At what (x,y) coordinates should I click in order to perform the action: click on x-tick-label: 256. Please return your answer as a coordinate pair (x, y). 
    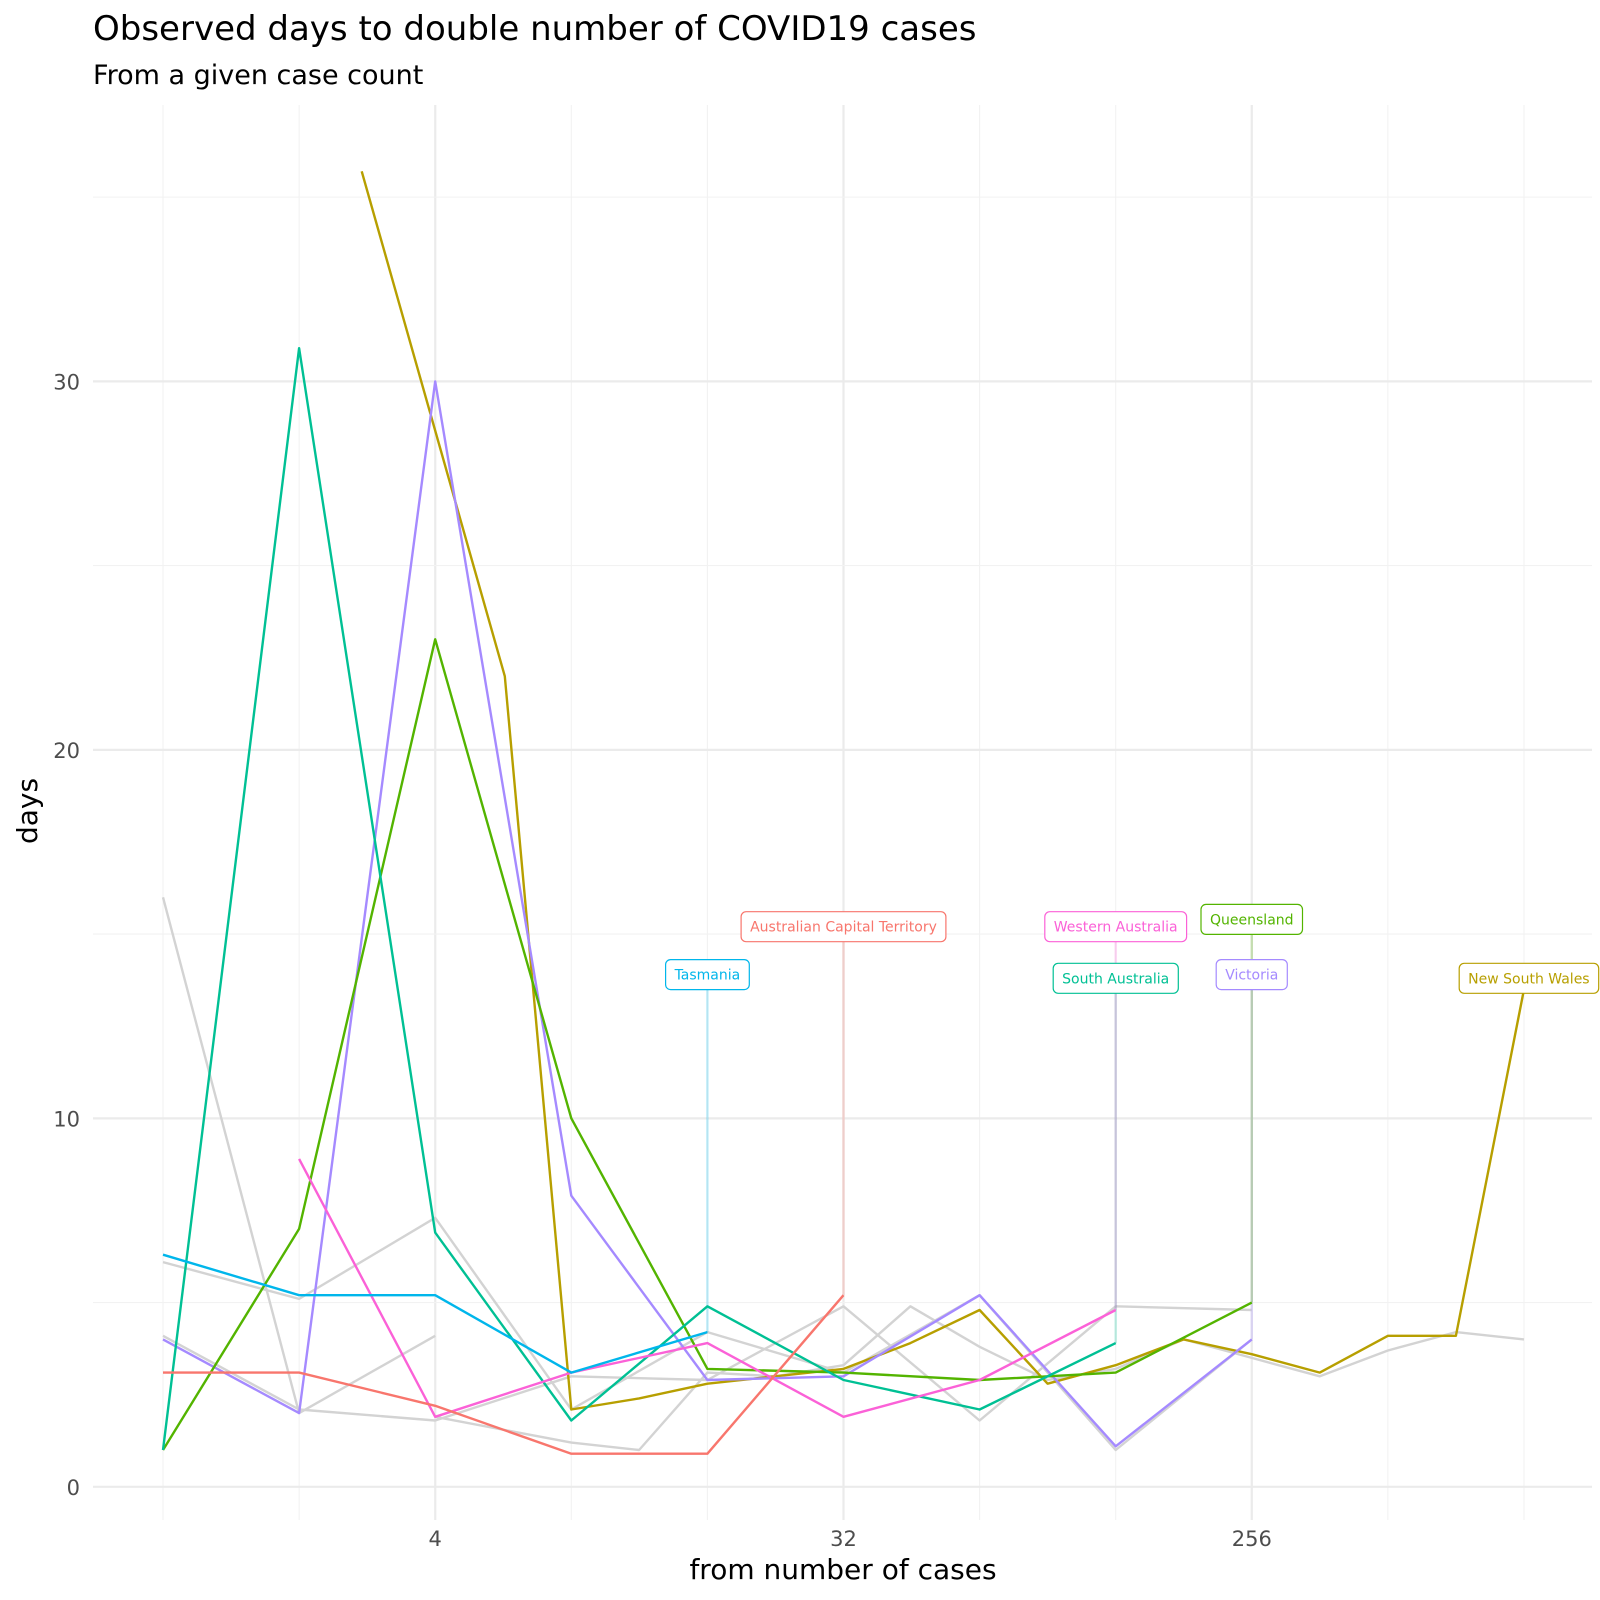
    Looking at the image, I should click on (1252, 1539).